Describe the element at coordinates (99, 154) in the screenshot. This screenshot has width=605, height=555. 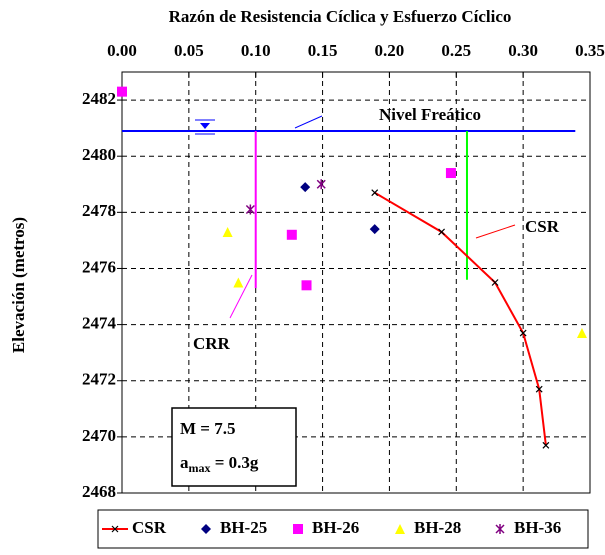
I see `y-tick-label: 2480` at that location.